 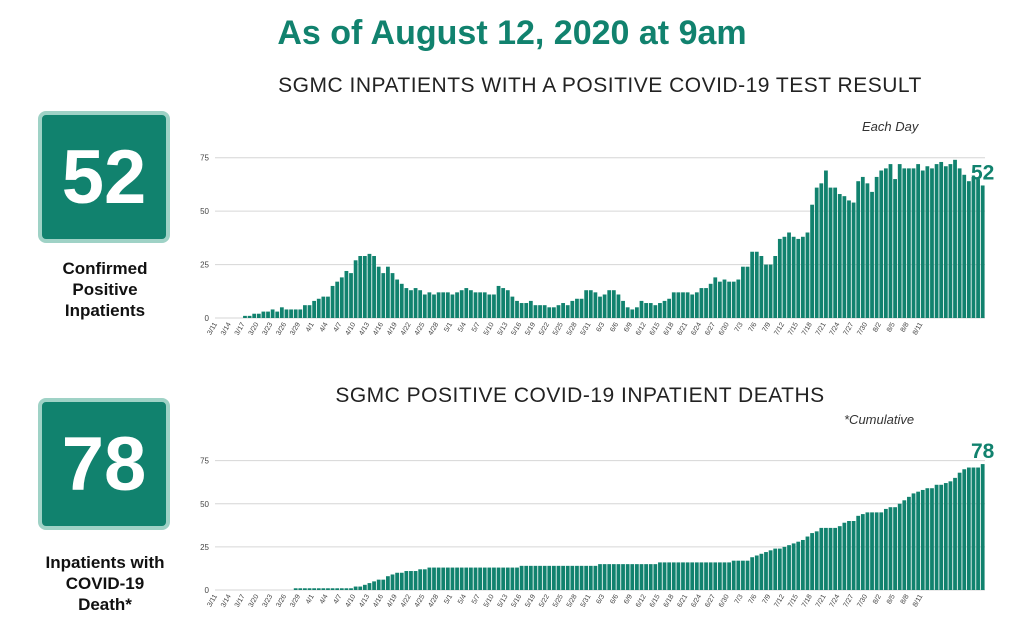 I want to click on deaths-x-tick-label: 7/12, so click(x=779, y=600).